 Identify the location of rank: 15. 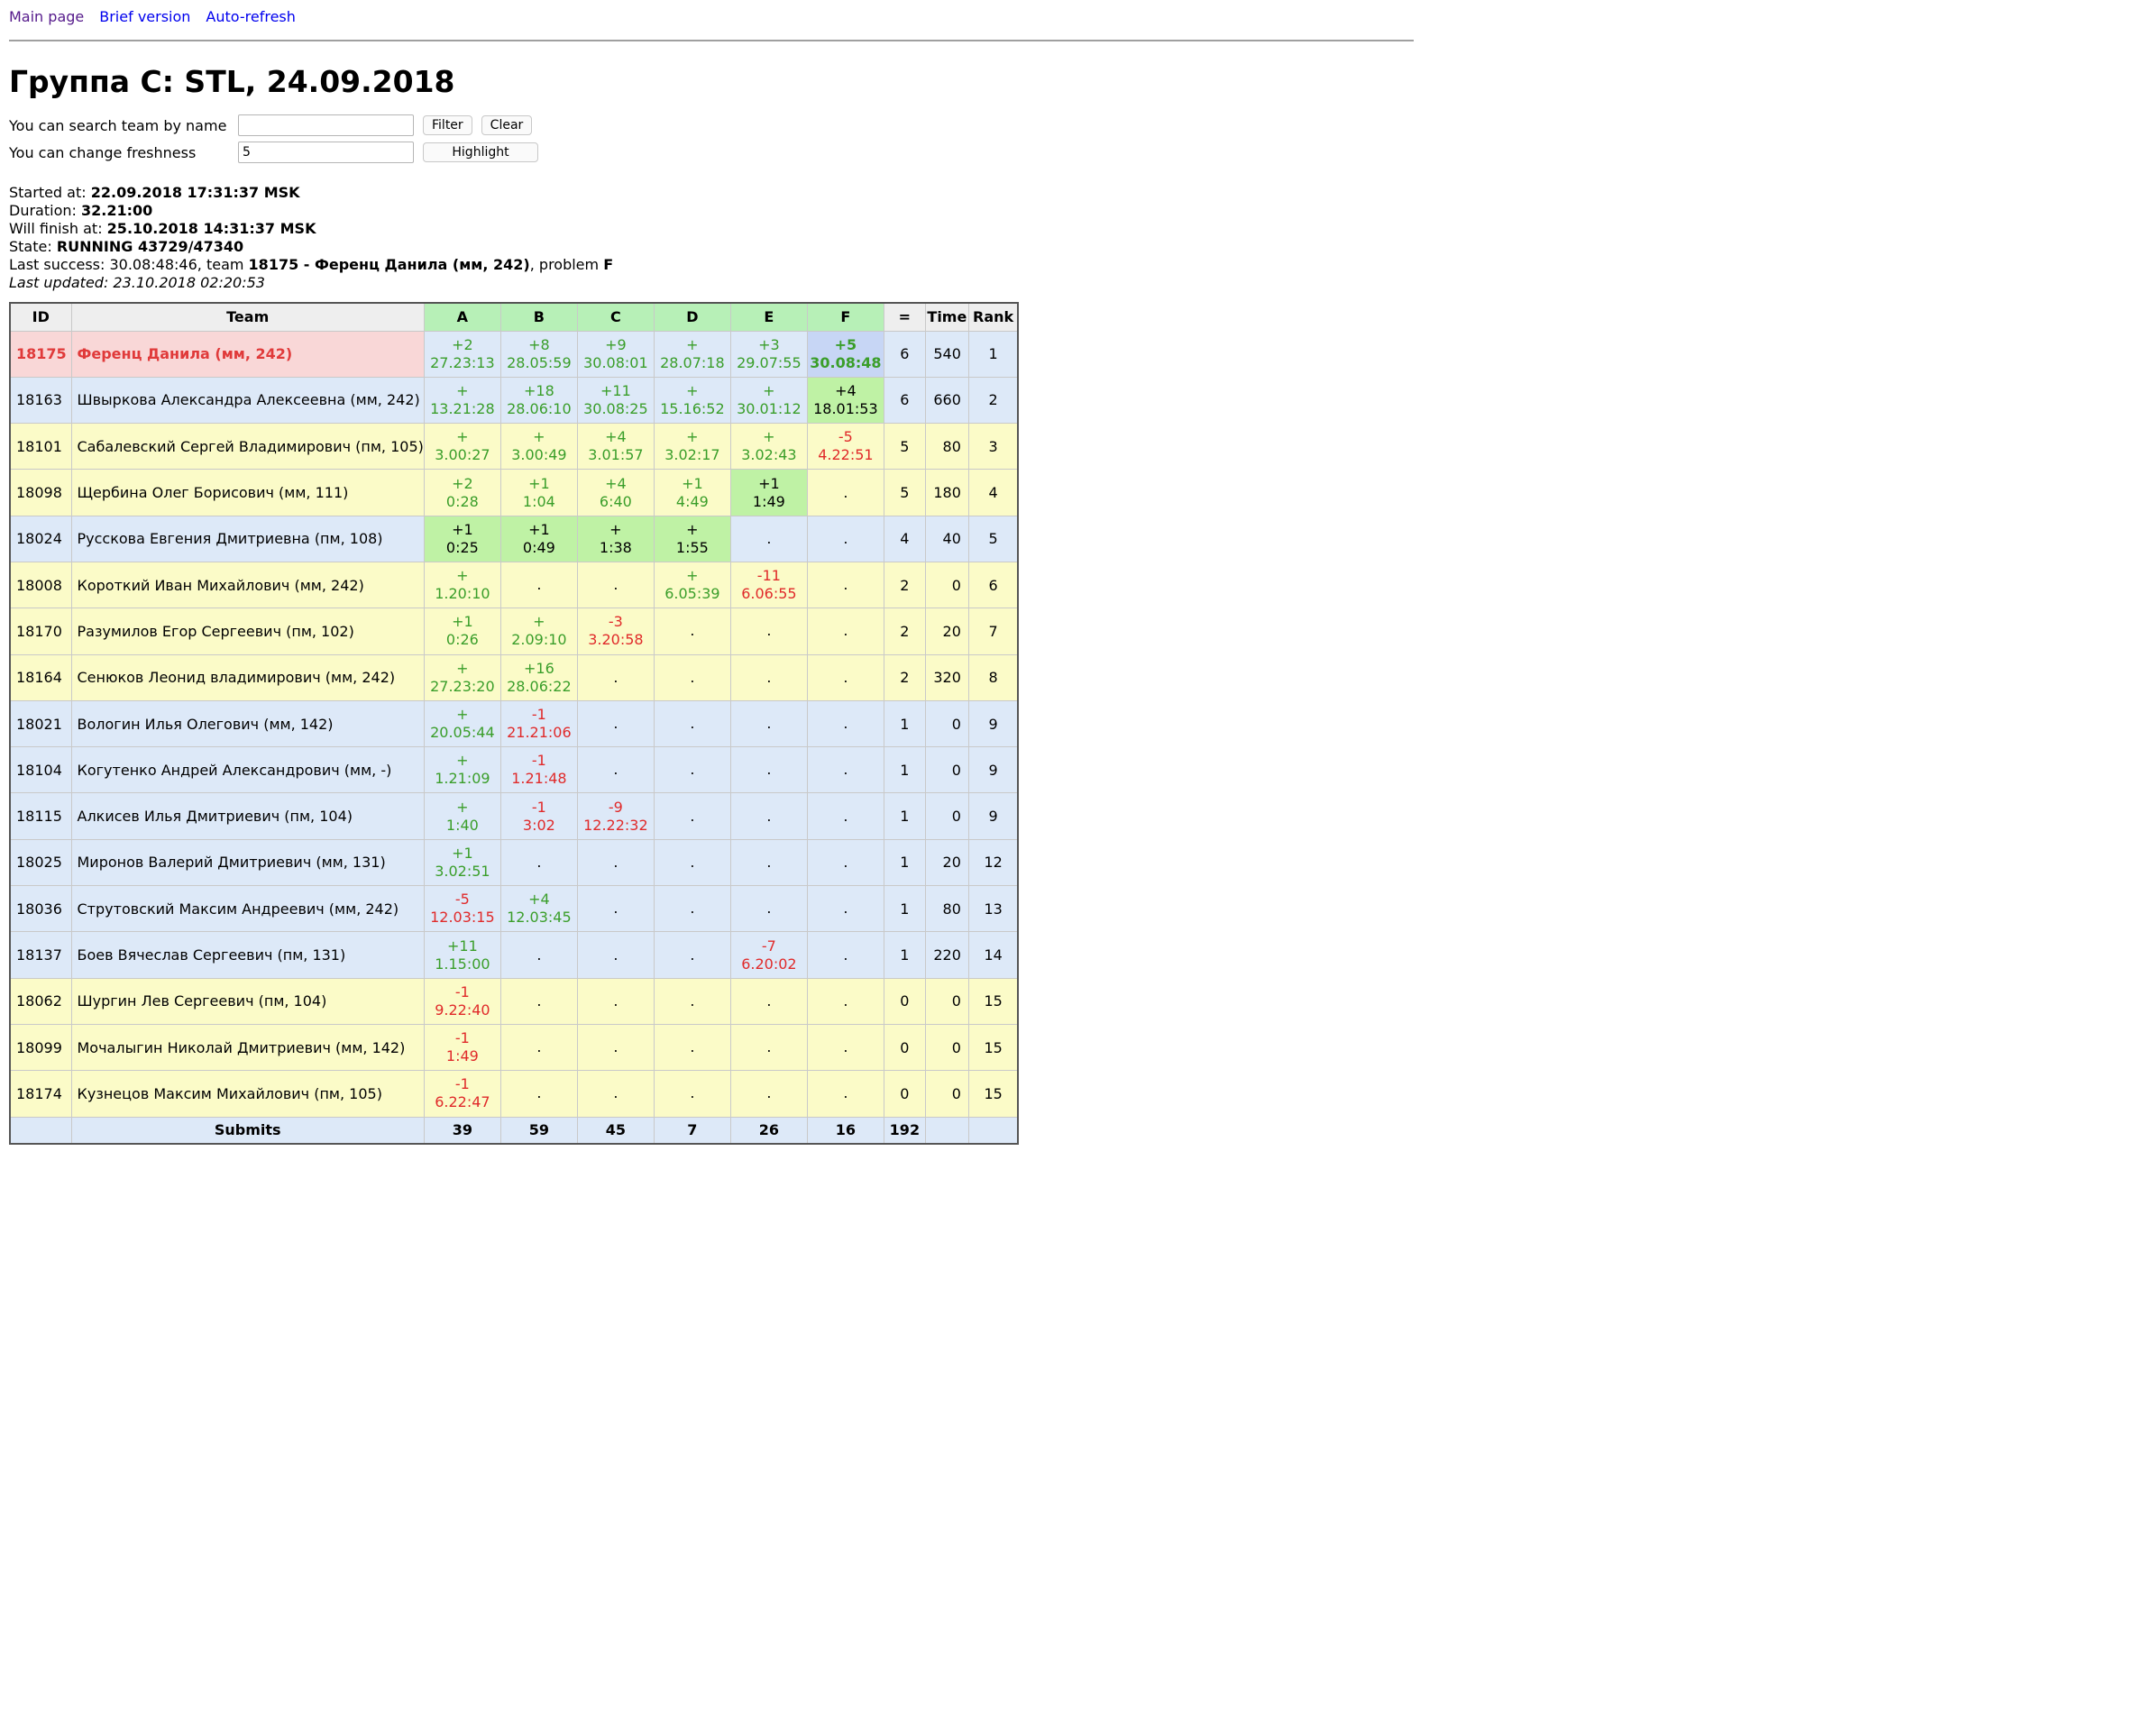
(993, 1001).